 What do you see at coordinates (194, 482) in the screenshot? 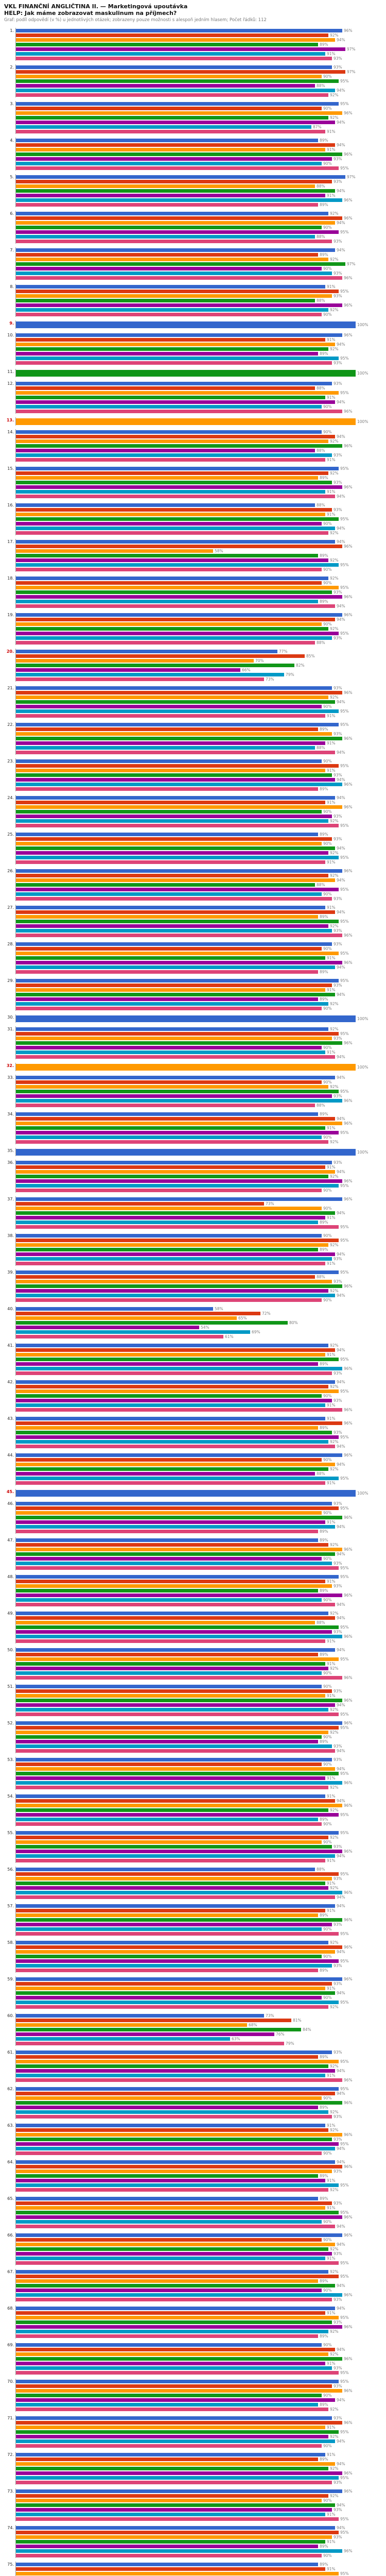
I see `bar-group: 15. 95% 92% 89% 93% 96% 91% 94%` at bounding box center [194, 482].